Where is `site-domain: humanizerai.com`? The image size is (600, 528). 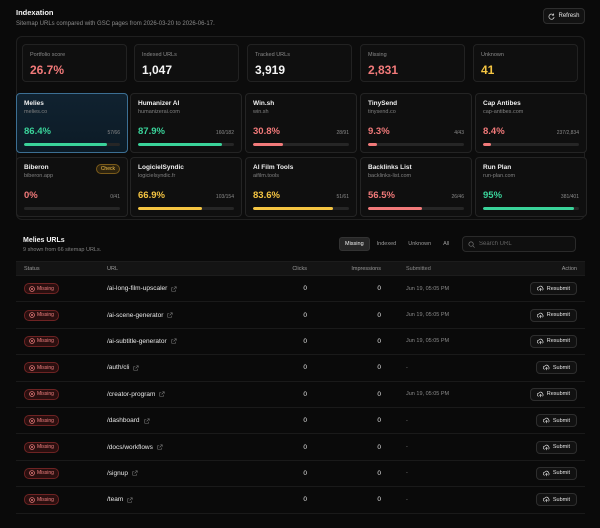
site-domain: humanizerai.com is located at coordinates (159, 112).